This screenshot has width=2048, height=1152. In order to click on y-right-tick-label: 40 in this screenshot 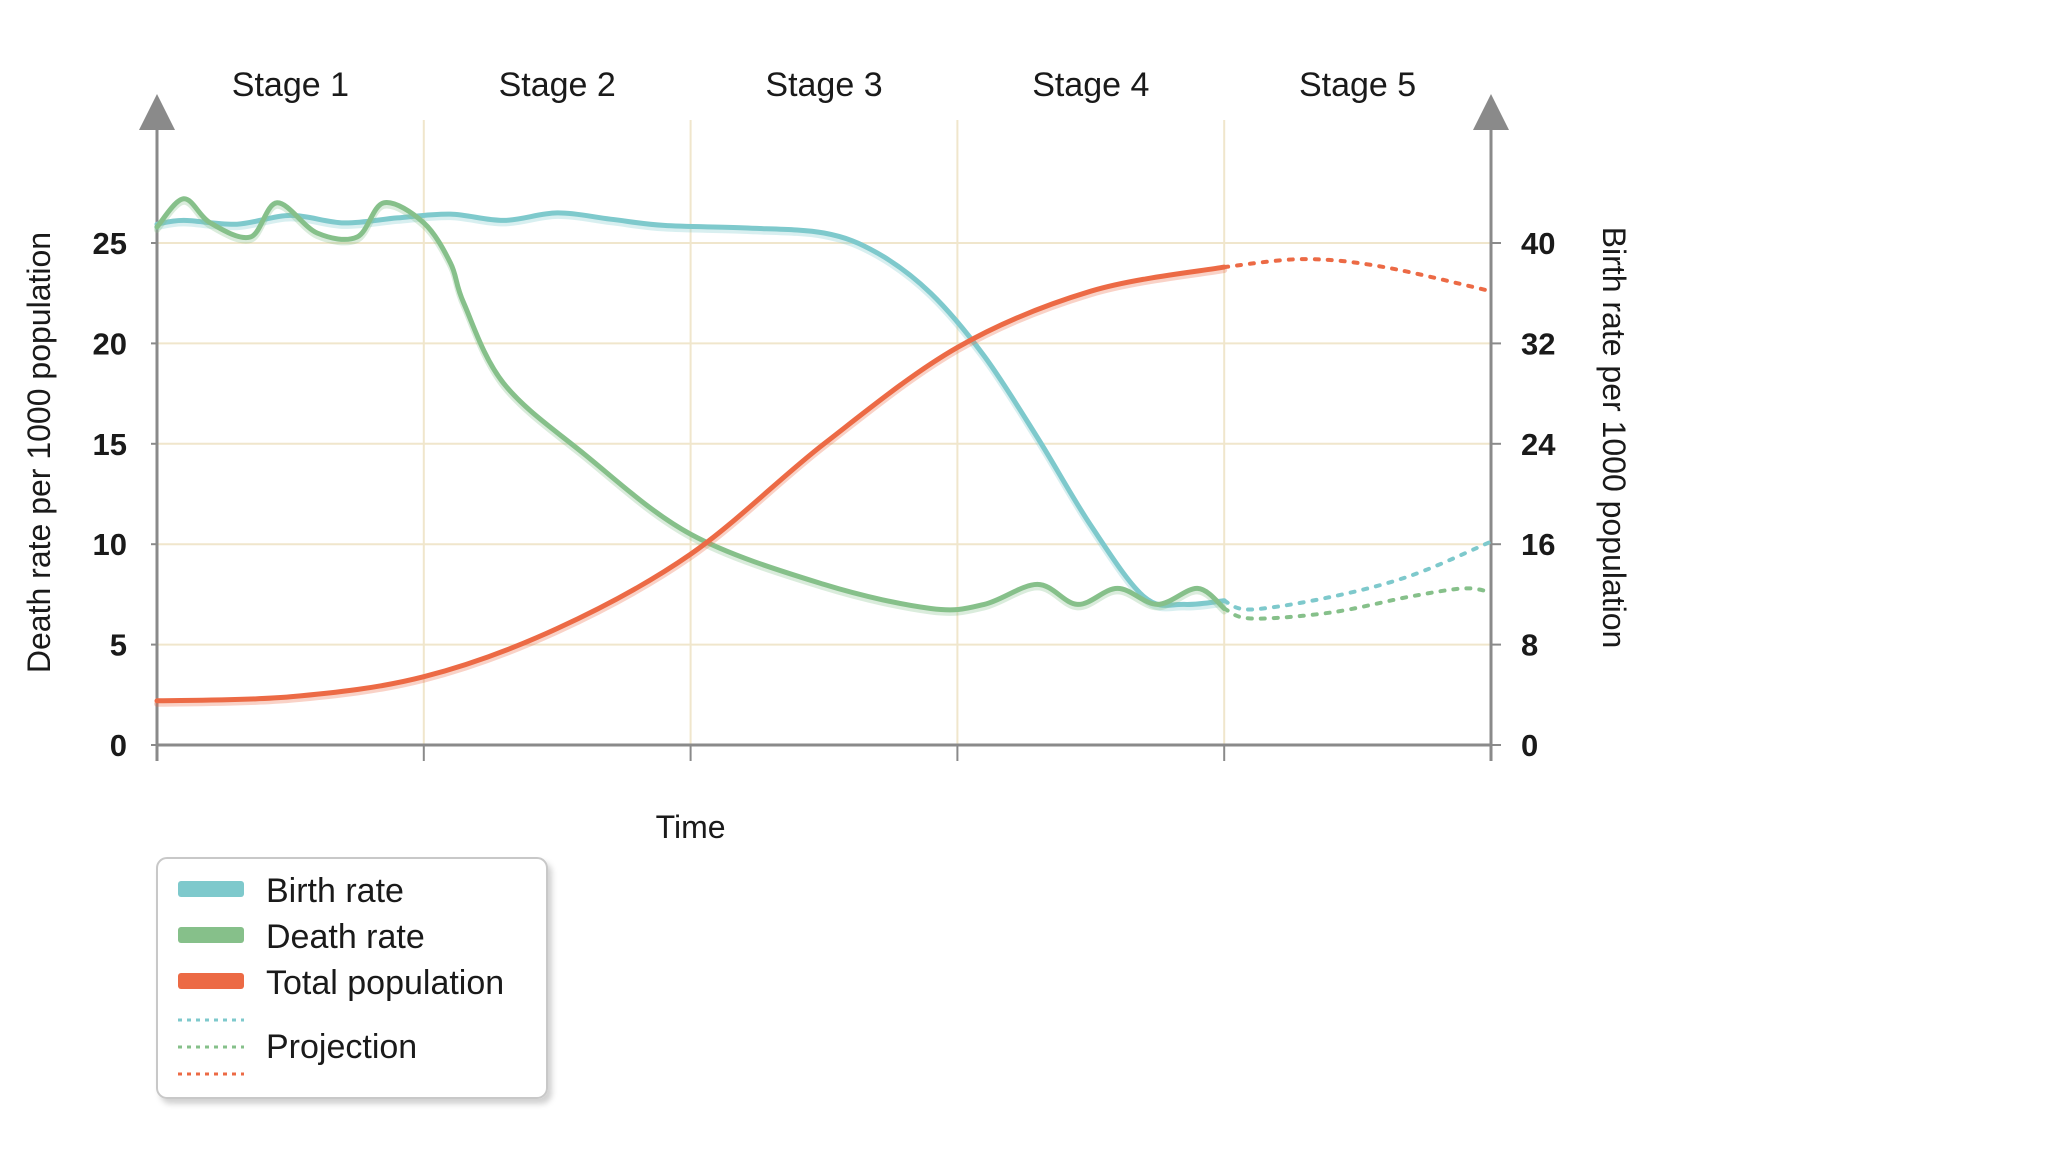, I will do `click(1538, 243)`.